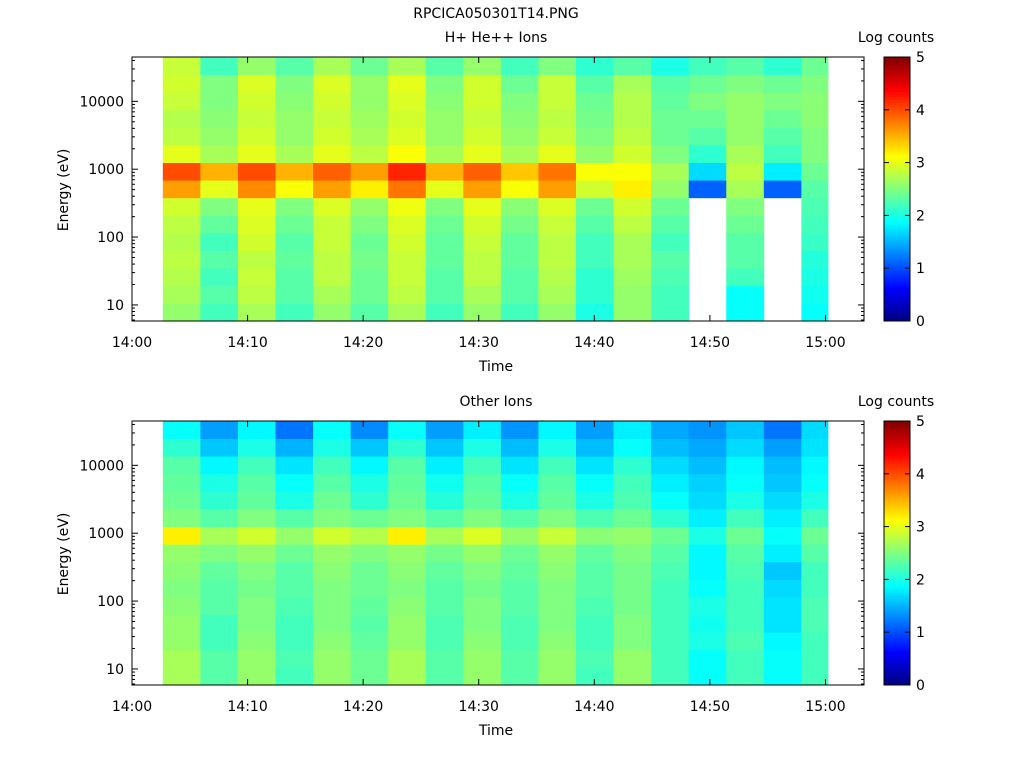  I want to click on y-axis-label: Energy (eV), so click(64, 190).